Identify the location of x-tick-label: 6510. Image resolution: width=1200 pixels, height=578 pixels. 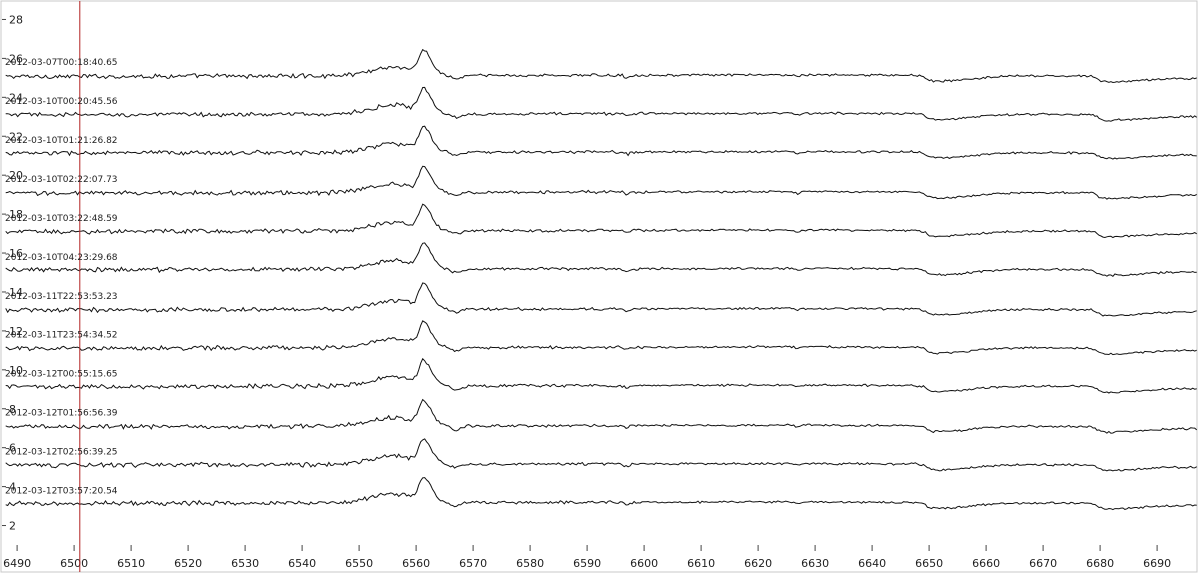
(131, 563).